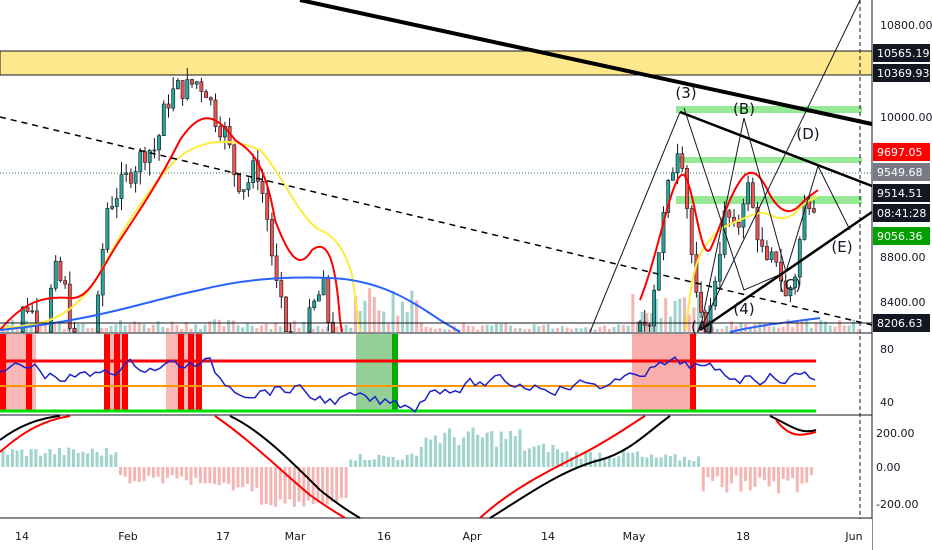  What do you see at coordinates (743, 309) in the screenshot?
I see `wave-label: (4)` at bounding box center [743, 309].